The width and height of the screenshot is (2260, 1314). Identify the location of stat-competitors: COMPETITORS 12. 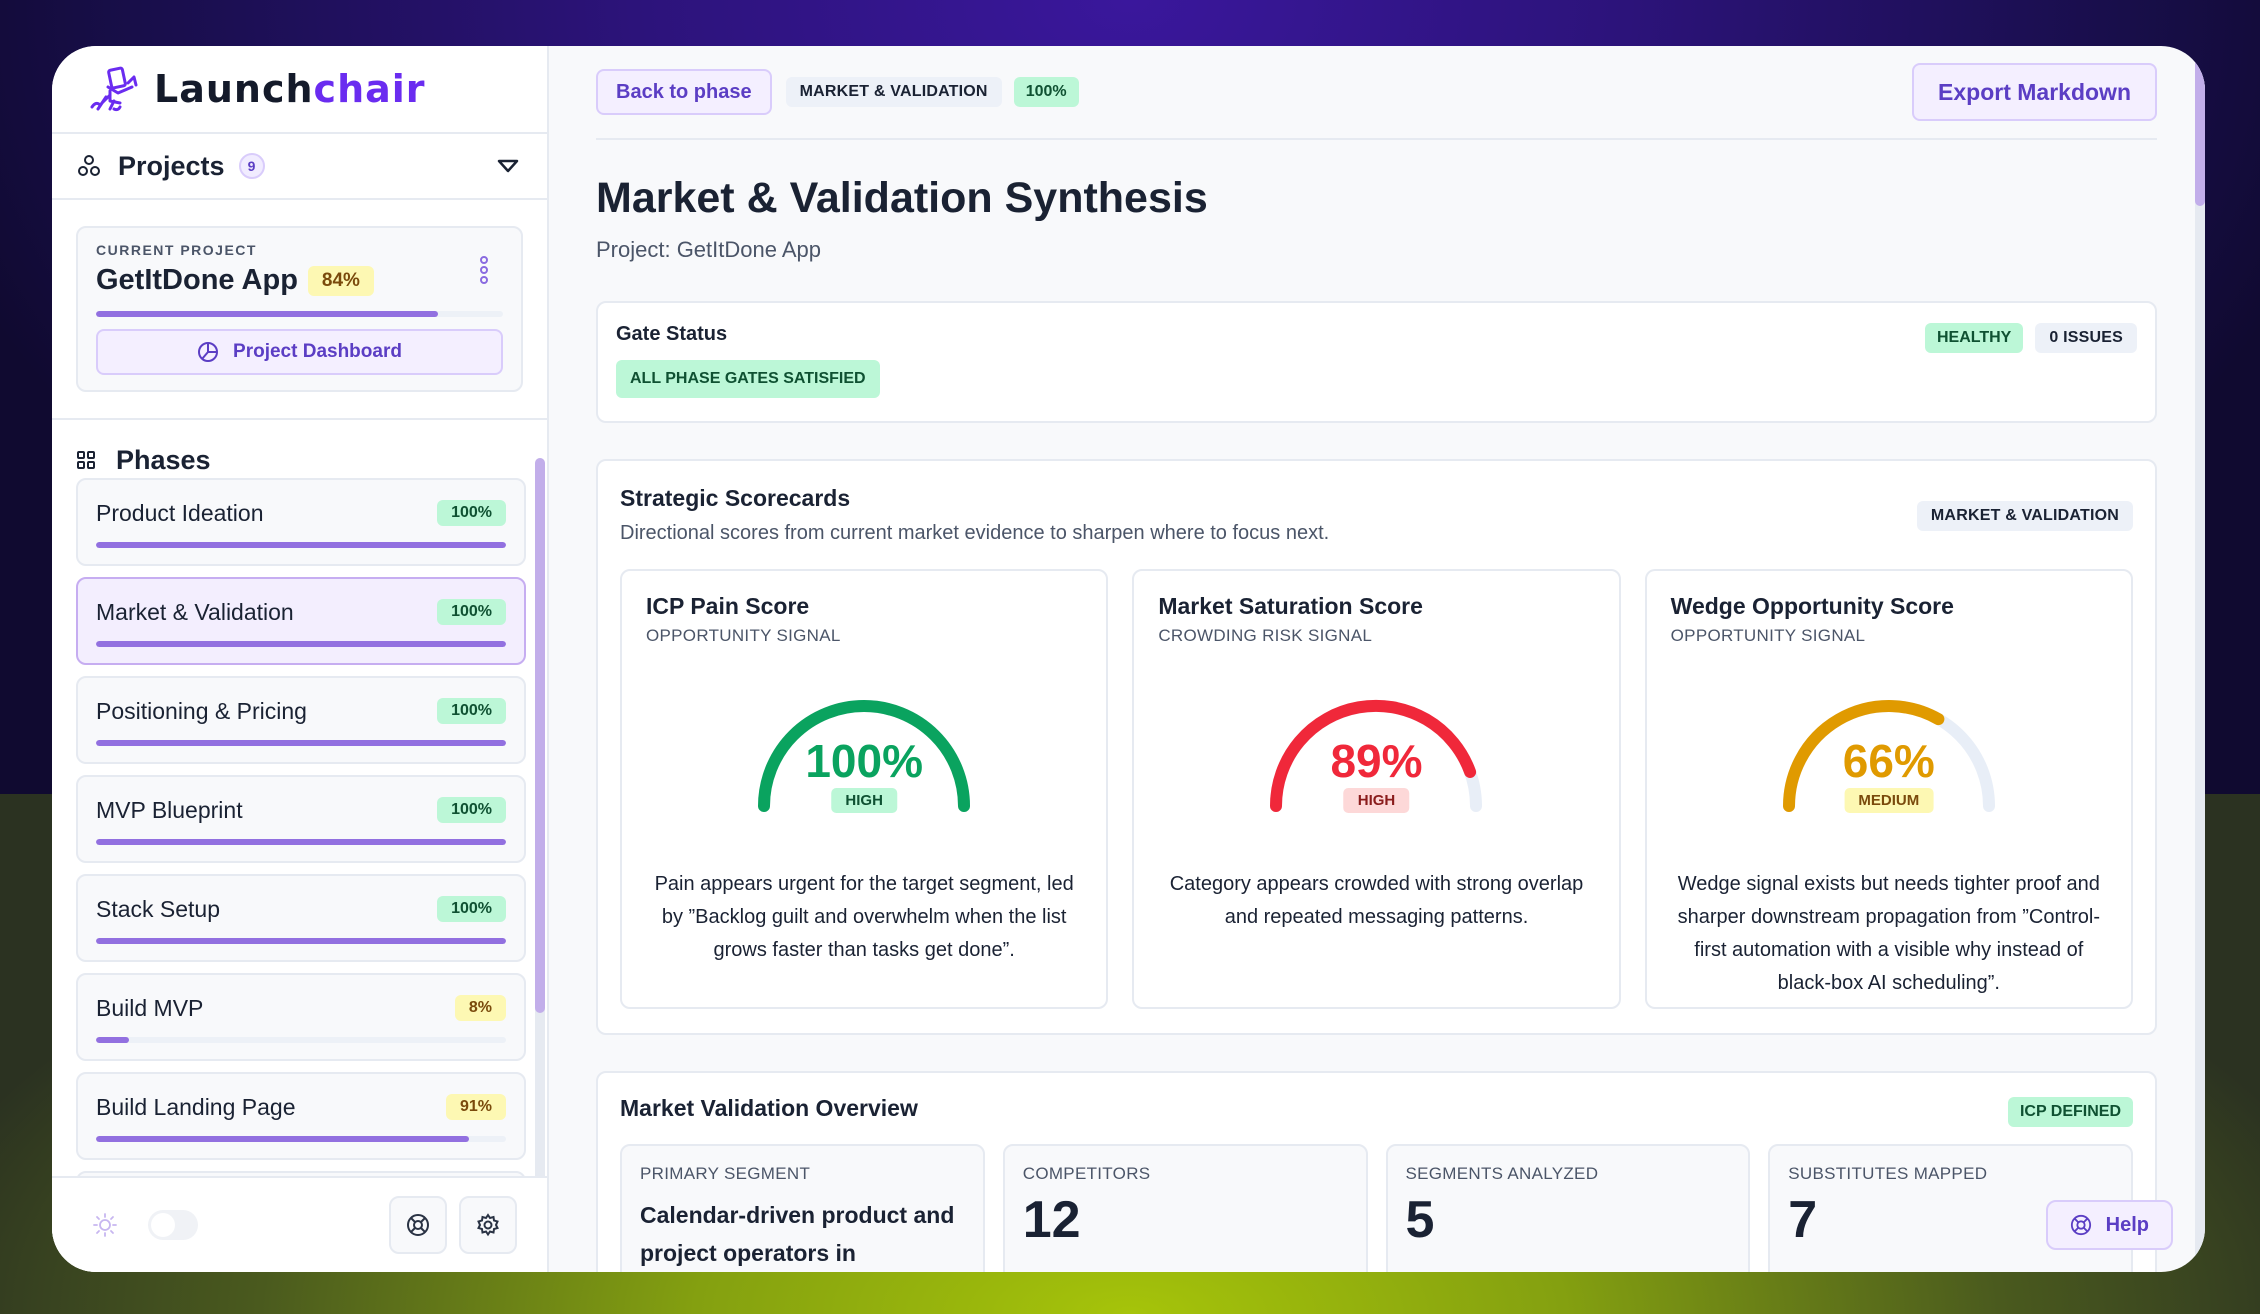
(1185, 1208).